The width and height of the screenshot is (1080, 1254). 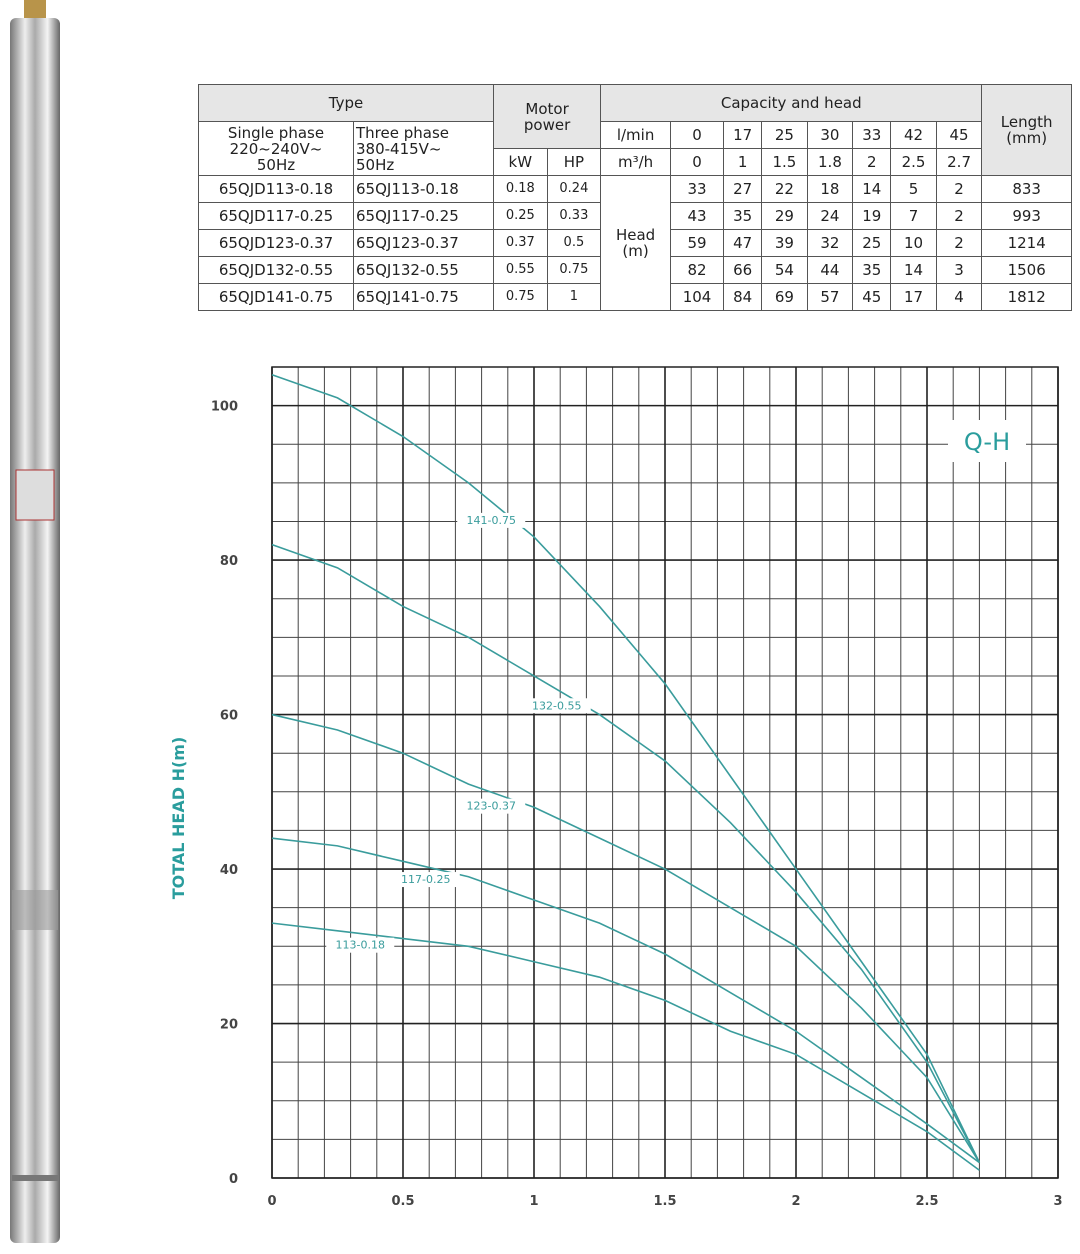 I want to click on table-cell: 104, so click(x=697, y=297).